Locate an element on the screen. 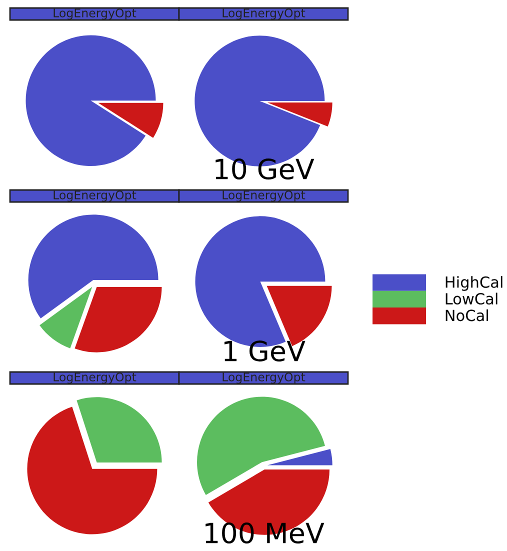 The image size is (507, 551). text: 1 GeV is located at coordinates (265, 351).